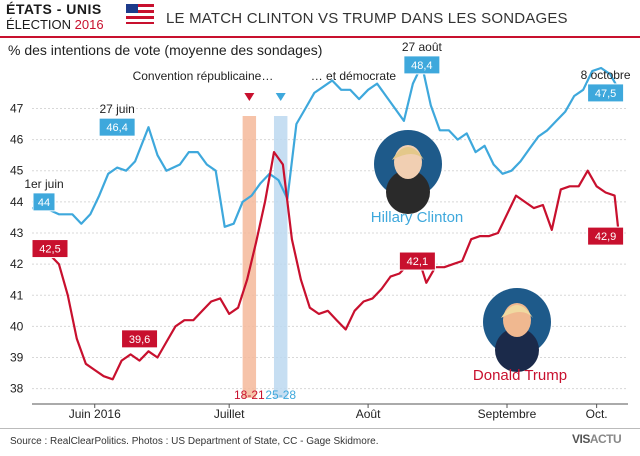  Describe the element at coordinates (43, 184) in the screenshot. I see `date-note: 1er juin` at that location.